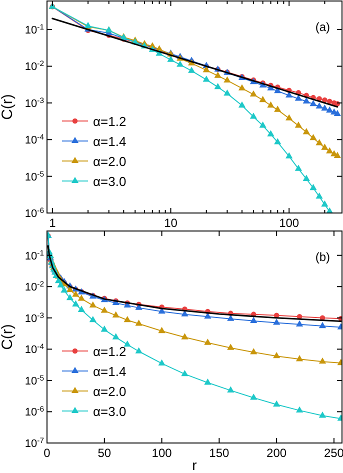 The height and width of the screenshot is (473, 343). I want to click on x-axis-title: r, so click(195, 465).